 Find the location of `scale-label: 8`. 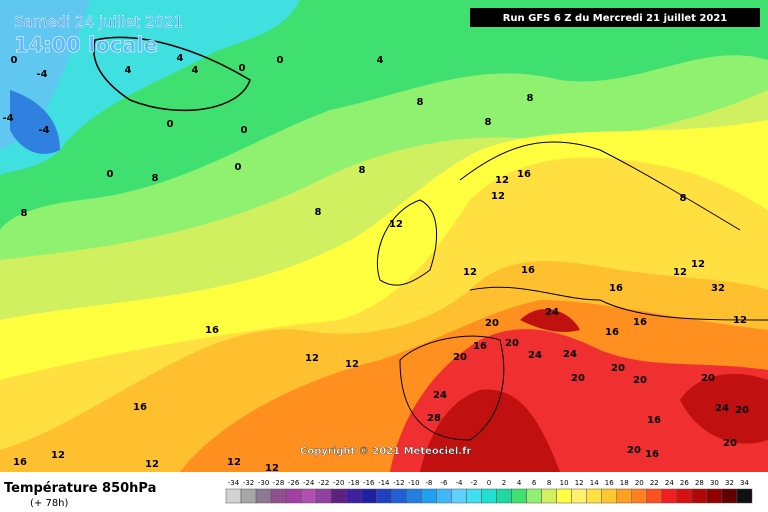

scale-label: 8 is located at coordinates (549, 483).